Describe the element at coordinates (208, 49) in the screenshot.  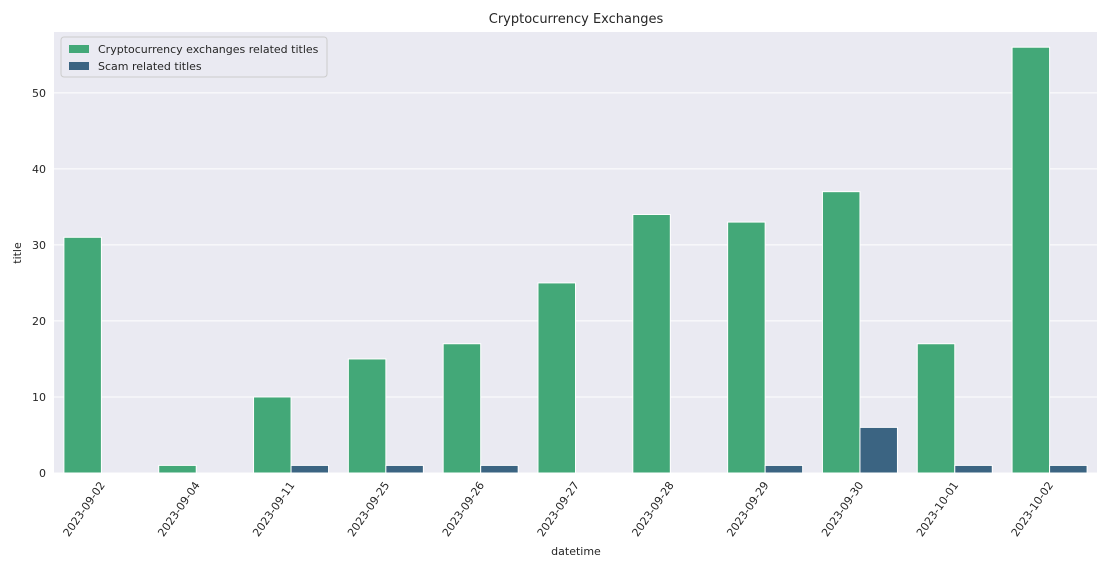
I see `legend-label: Cryptocurrency exchanges related titles` at that location.